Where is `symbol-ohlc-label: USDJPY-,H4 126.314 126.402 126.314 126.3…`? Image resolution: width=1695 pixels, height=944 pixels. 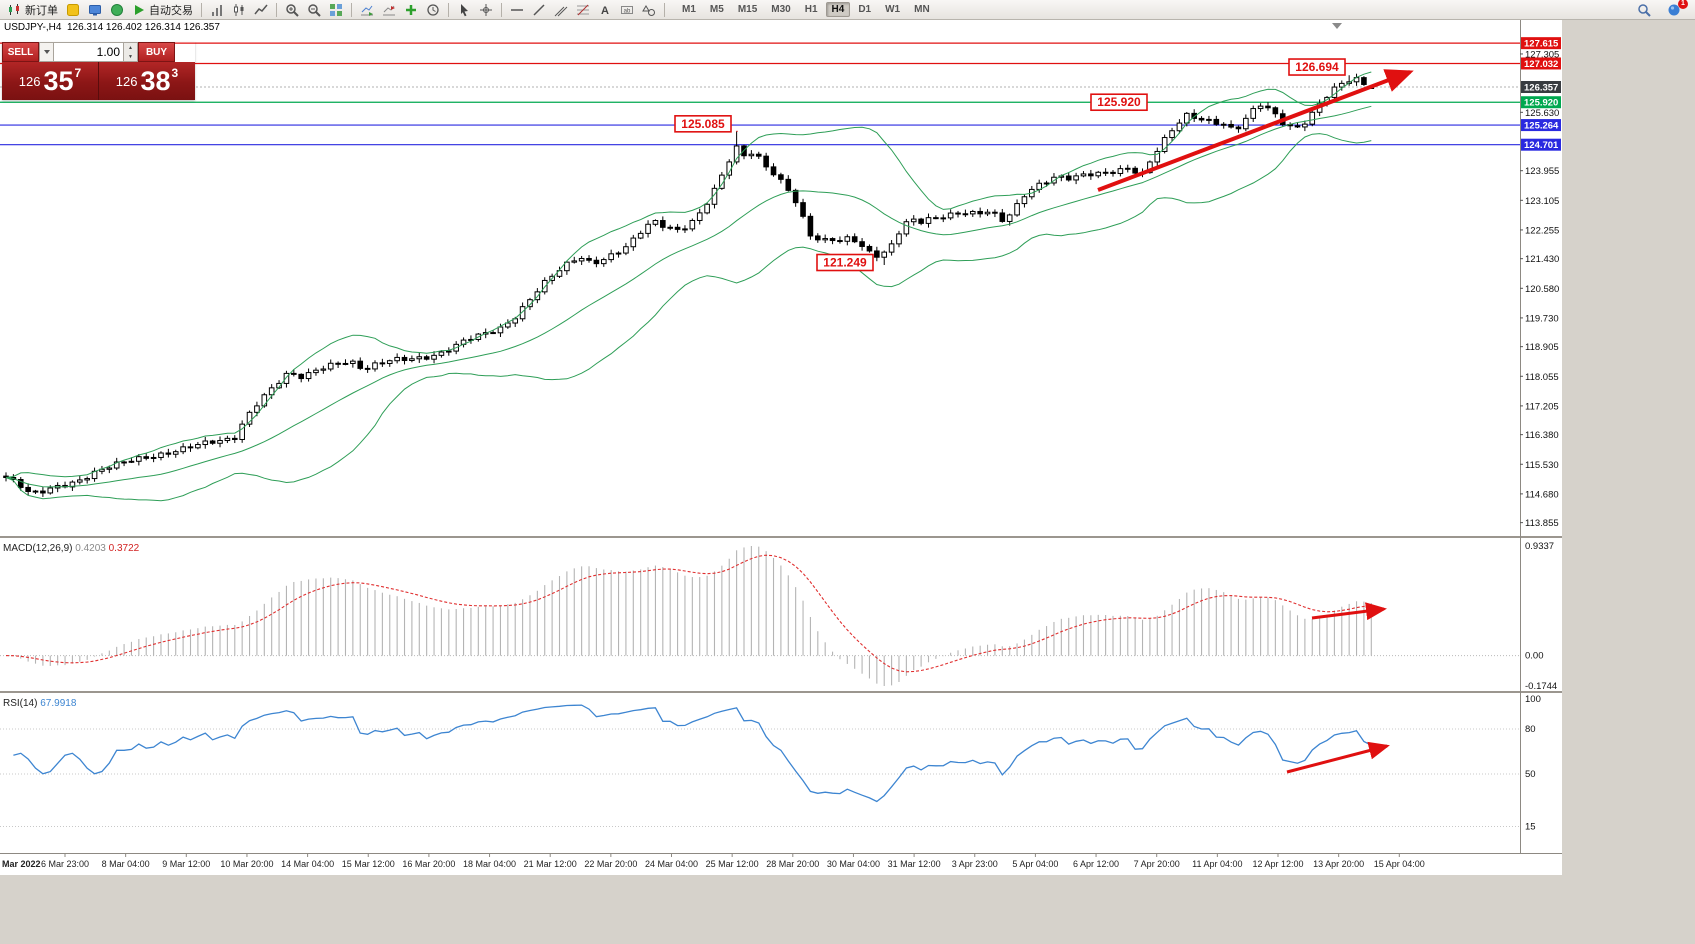 symbol-ohlc-label: USDJPY-,H4 126.314 126.402 126.314 126.3… is located at coordinates (112, 27).